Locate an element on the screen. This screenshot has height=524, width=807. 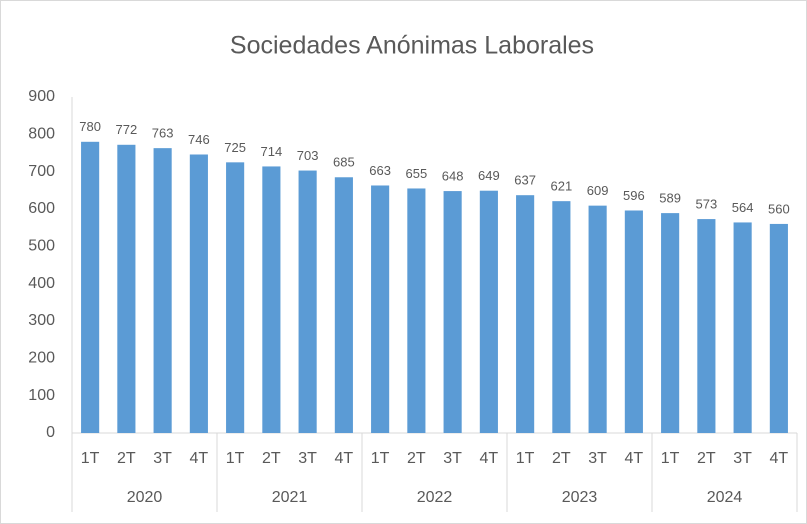
y-tick-label: 500 is located at coordinates (41, 246).